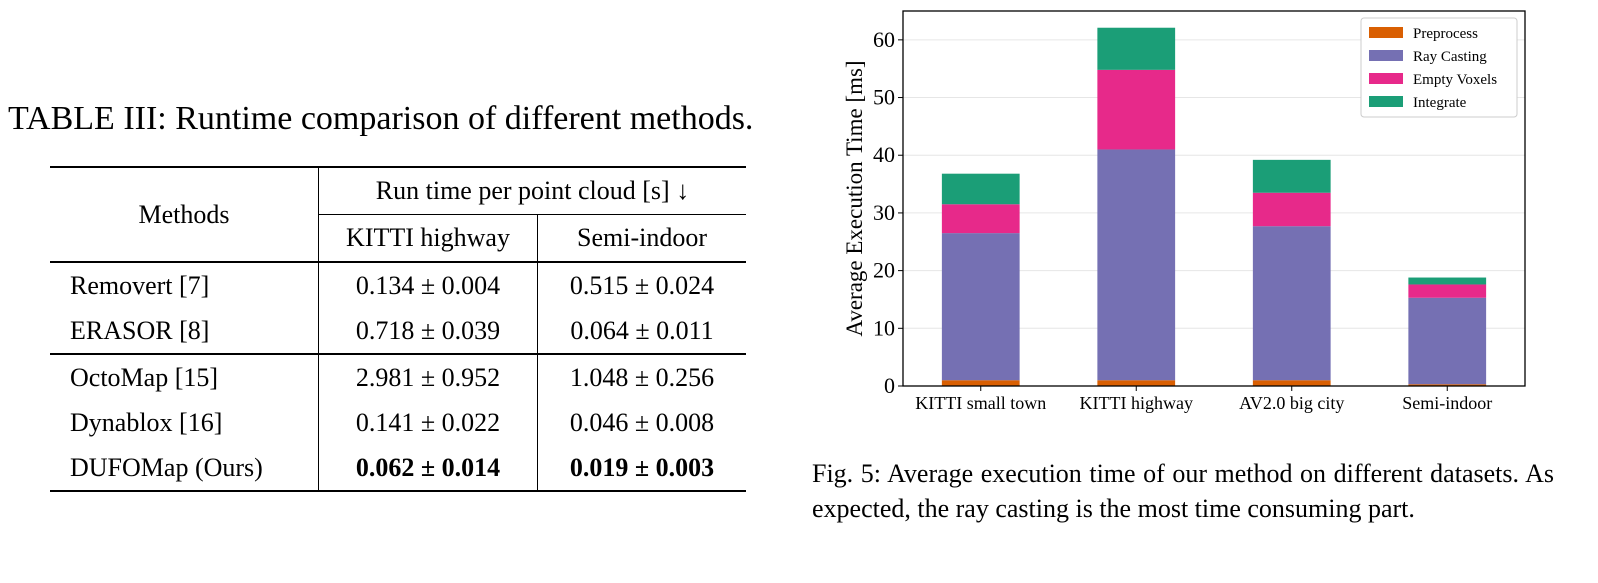 The image size is (1598, 583). I want to click on header-semi-indoor: Semi-indoor, so click(641, 238).